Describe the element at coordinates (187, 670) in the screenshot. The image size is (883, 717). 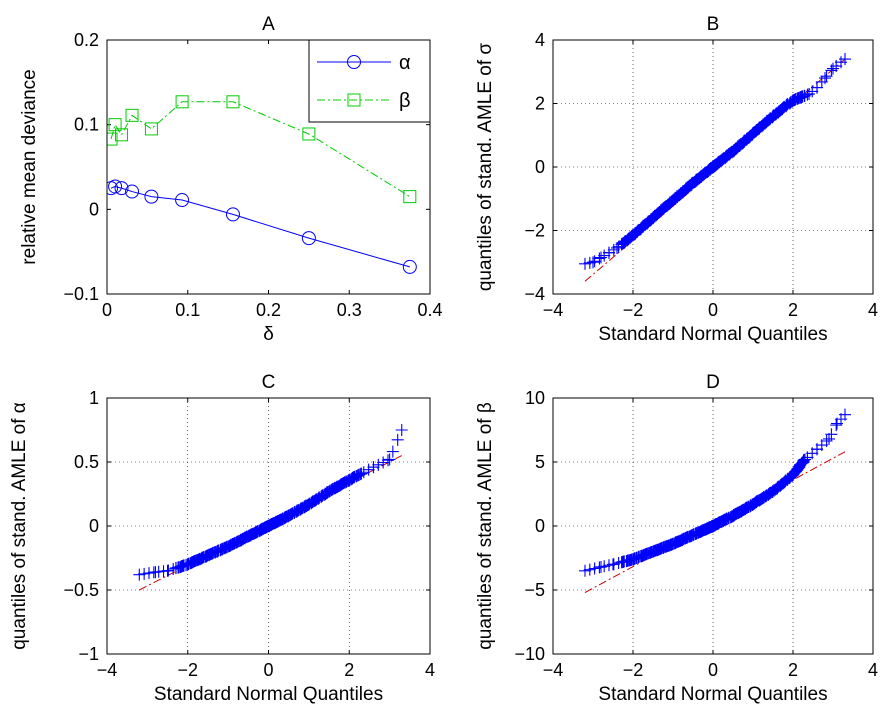
I see `x-tick-label: −2` at that location.